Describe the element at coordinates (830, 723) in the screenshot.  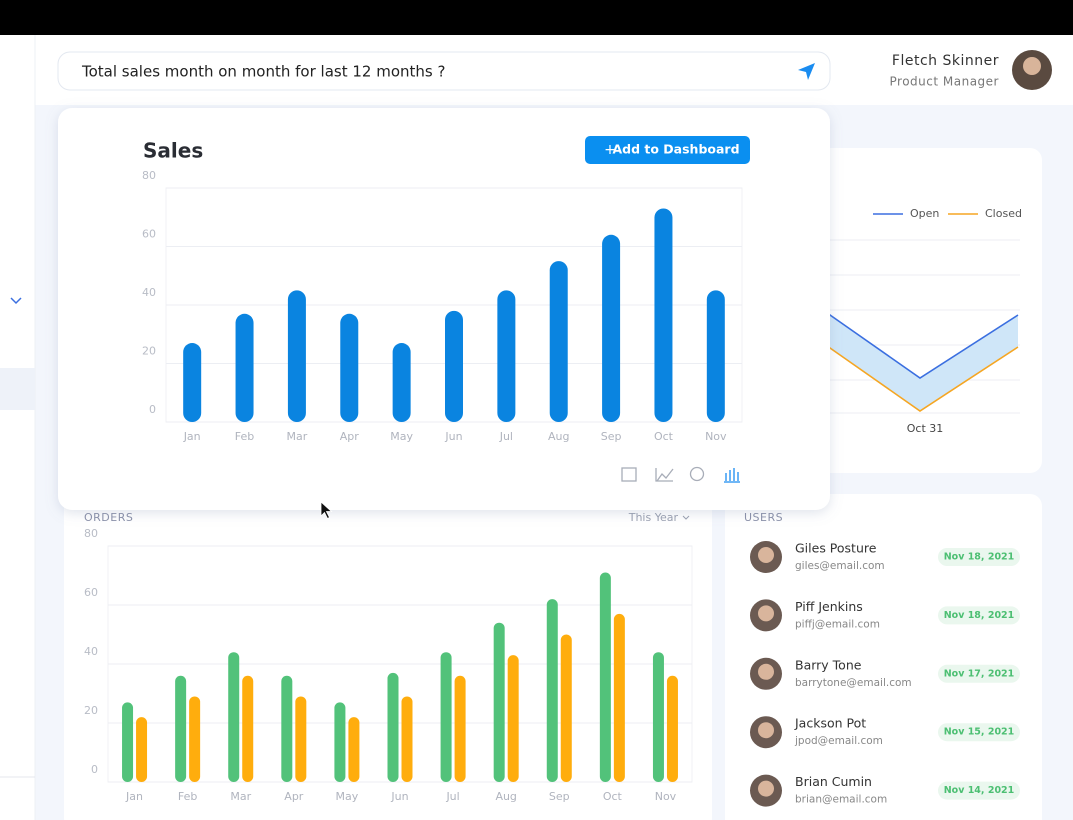
I see `user-name: Jackson Pot` at that location.